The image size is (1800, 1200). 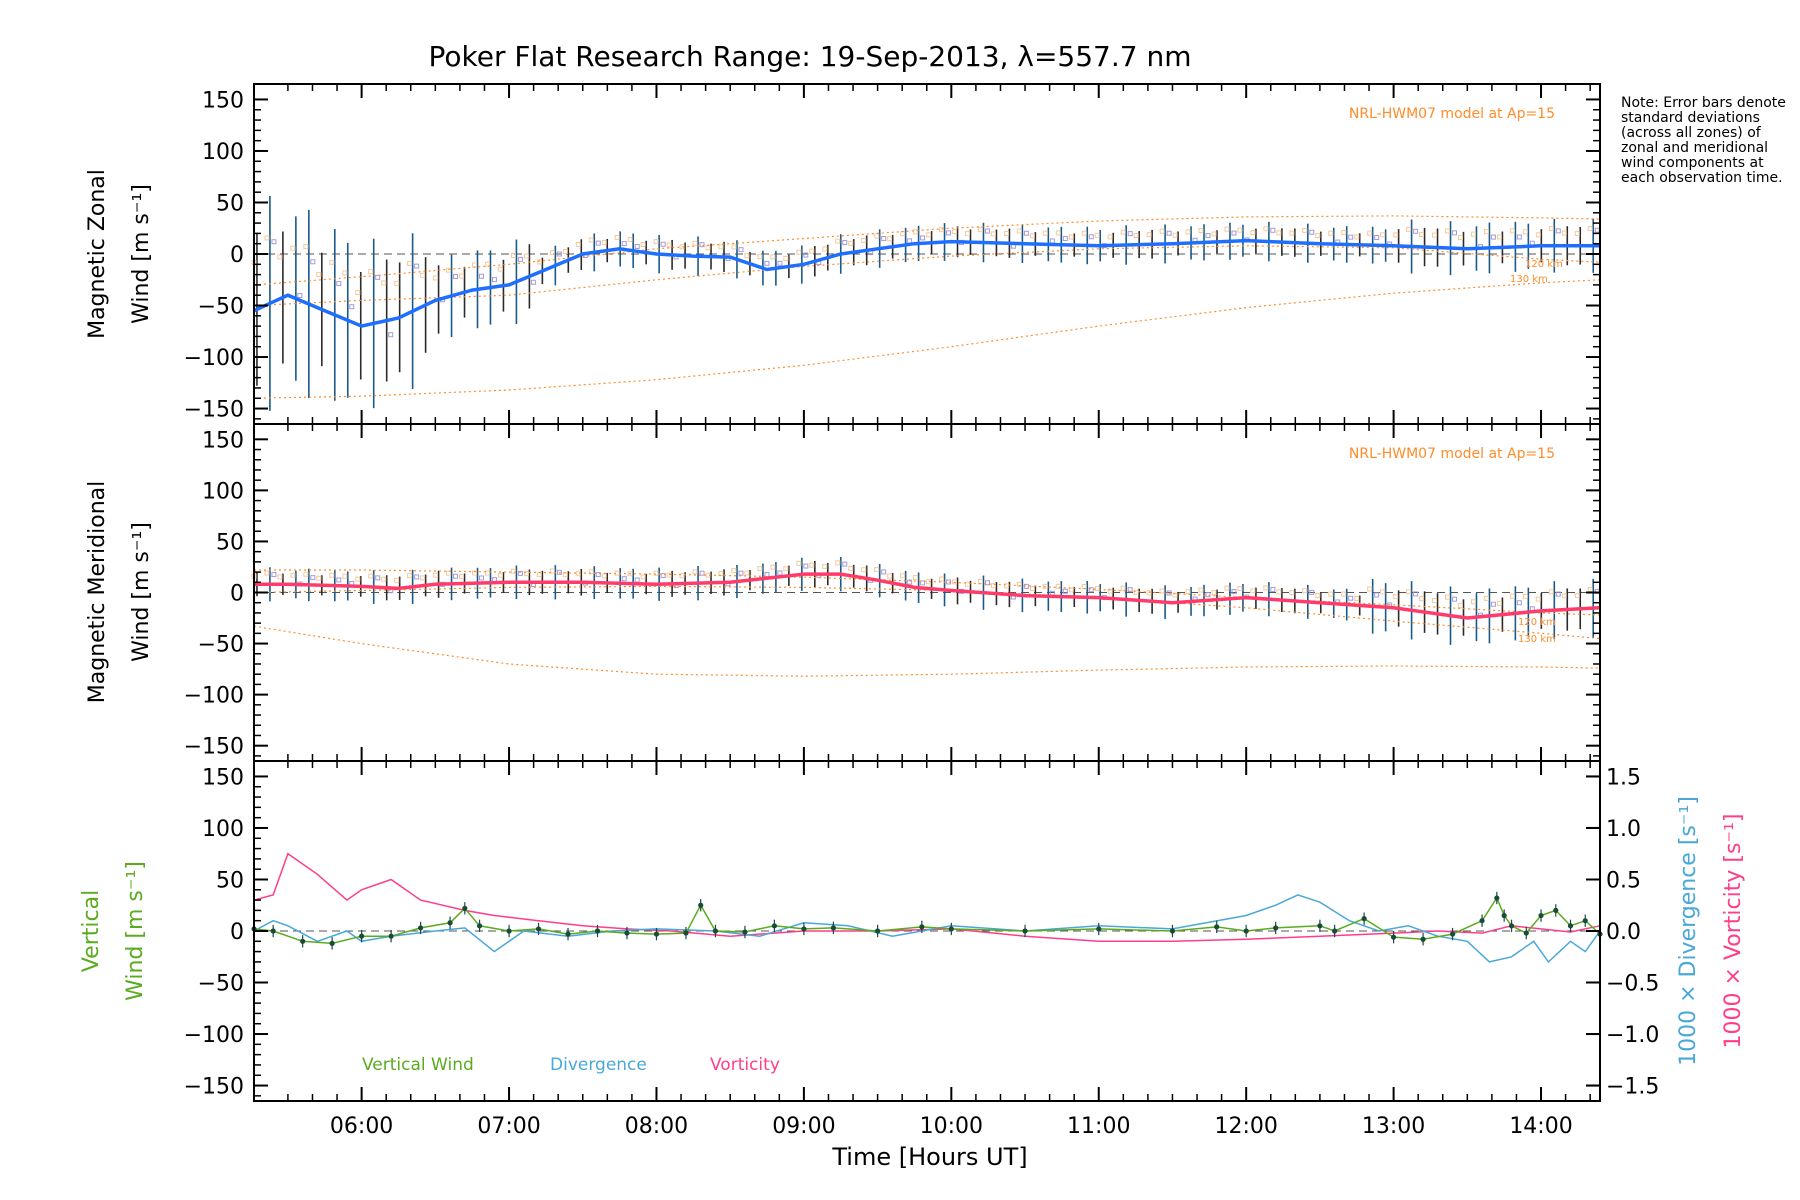 I want to click on meridional-y-label-line1: Magnetic Meridional, so click(x=97, y=592).